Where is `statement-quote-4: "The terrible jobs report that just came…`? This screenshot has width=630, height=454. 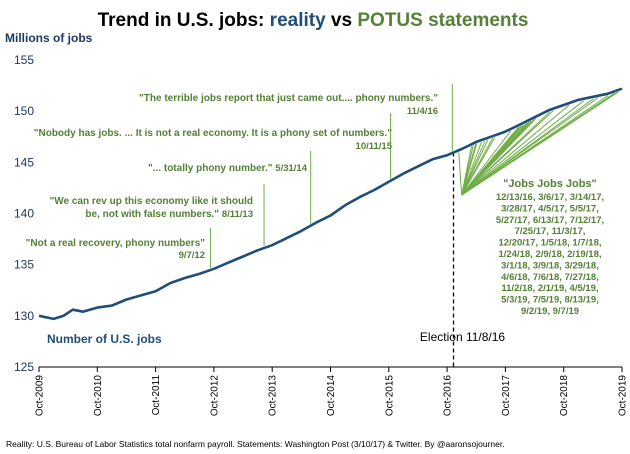
statement-quote-4: "The terrible jobs report that just came… is located at coordinates (288, 98).